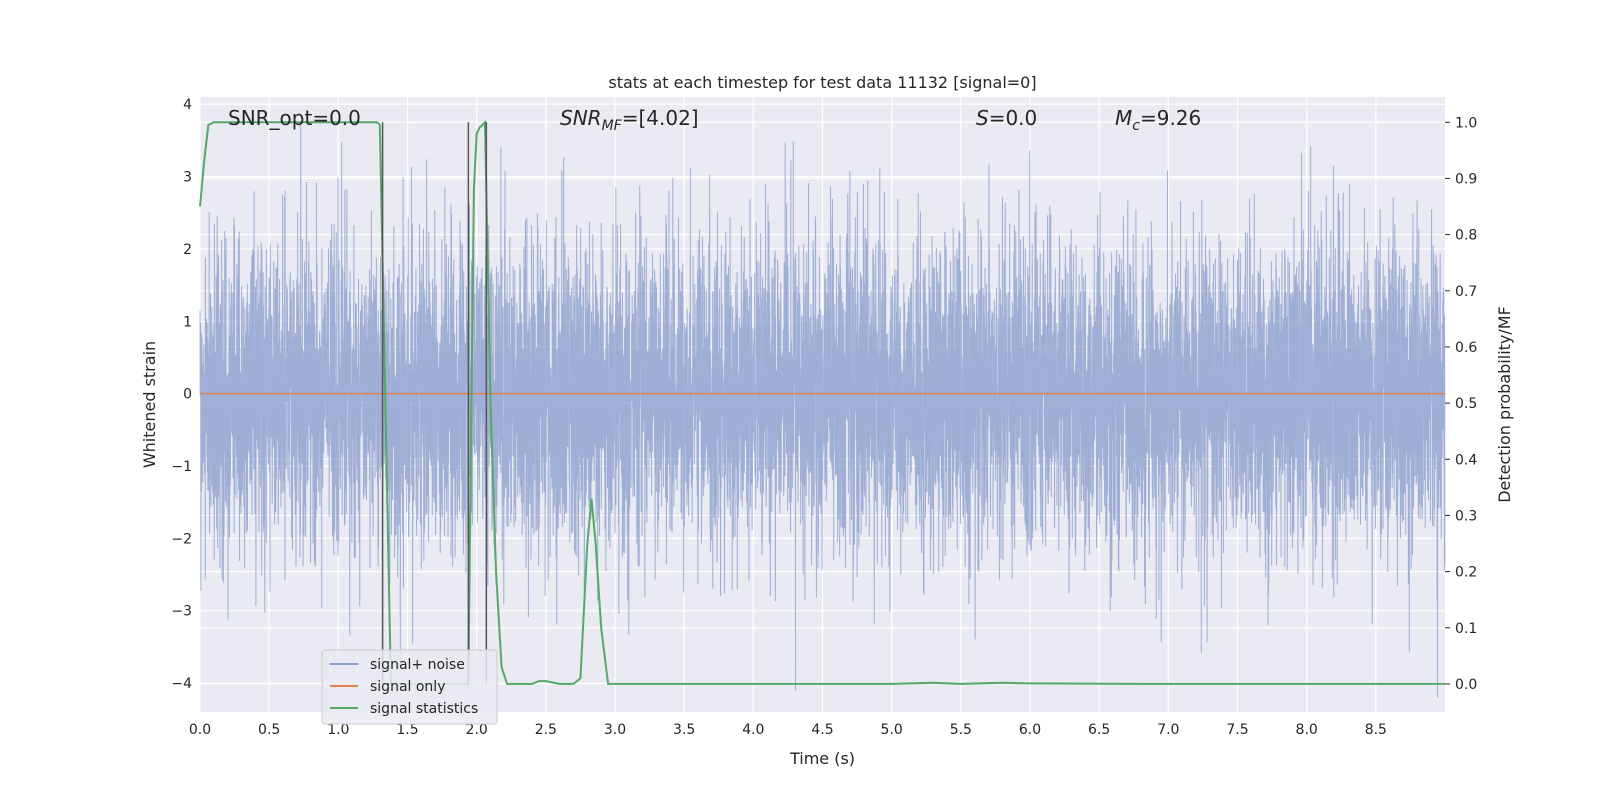  What do you see at coordinates (187, 105) in the screenshot?
I see `y-tick-label-left: 4` at bounding box center [187, 105].